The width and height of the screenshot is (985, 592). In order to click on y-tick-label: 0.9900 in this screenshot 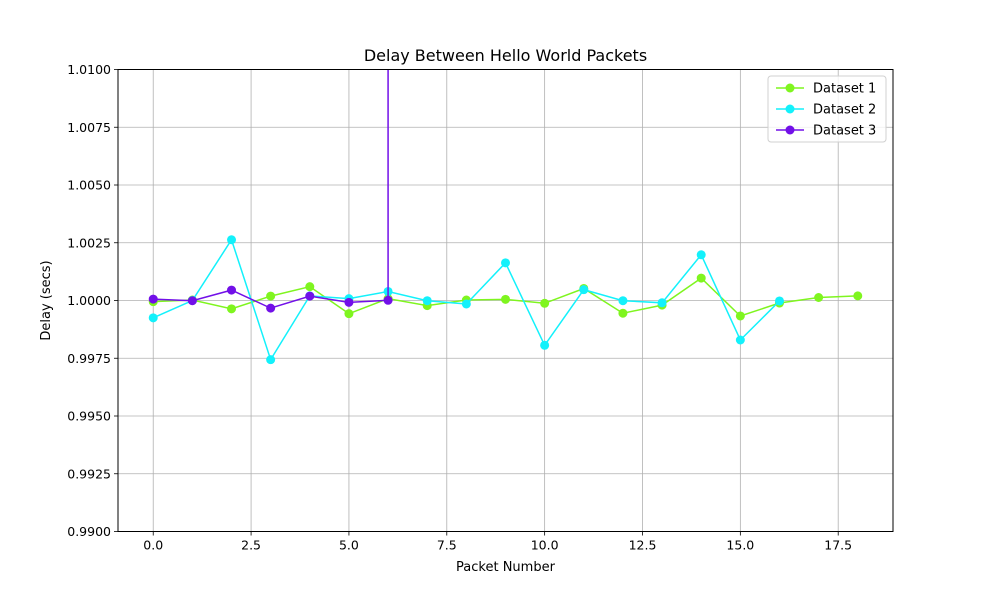, I will do `click(89, 531)`.